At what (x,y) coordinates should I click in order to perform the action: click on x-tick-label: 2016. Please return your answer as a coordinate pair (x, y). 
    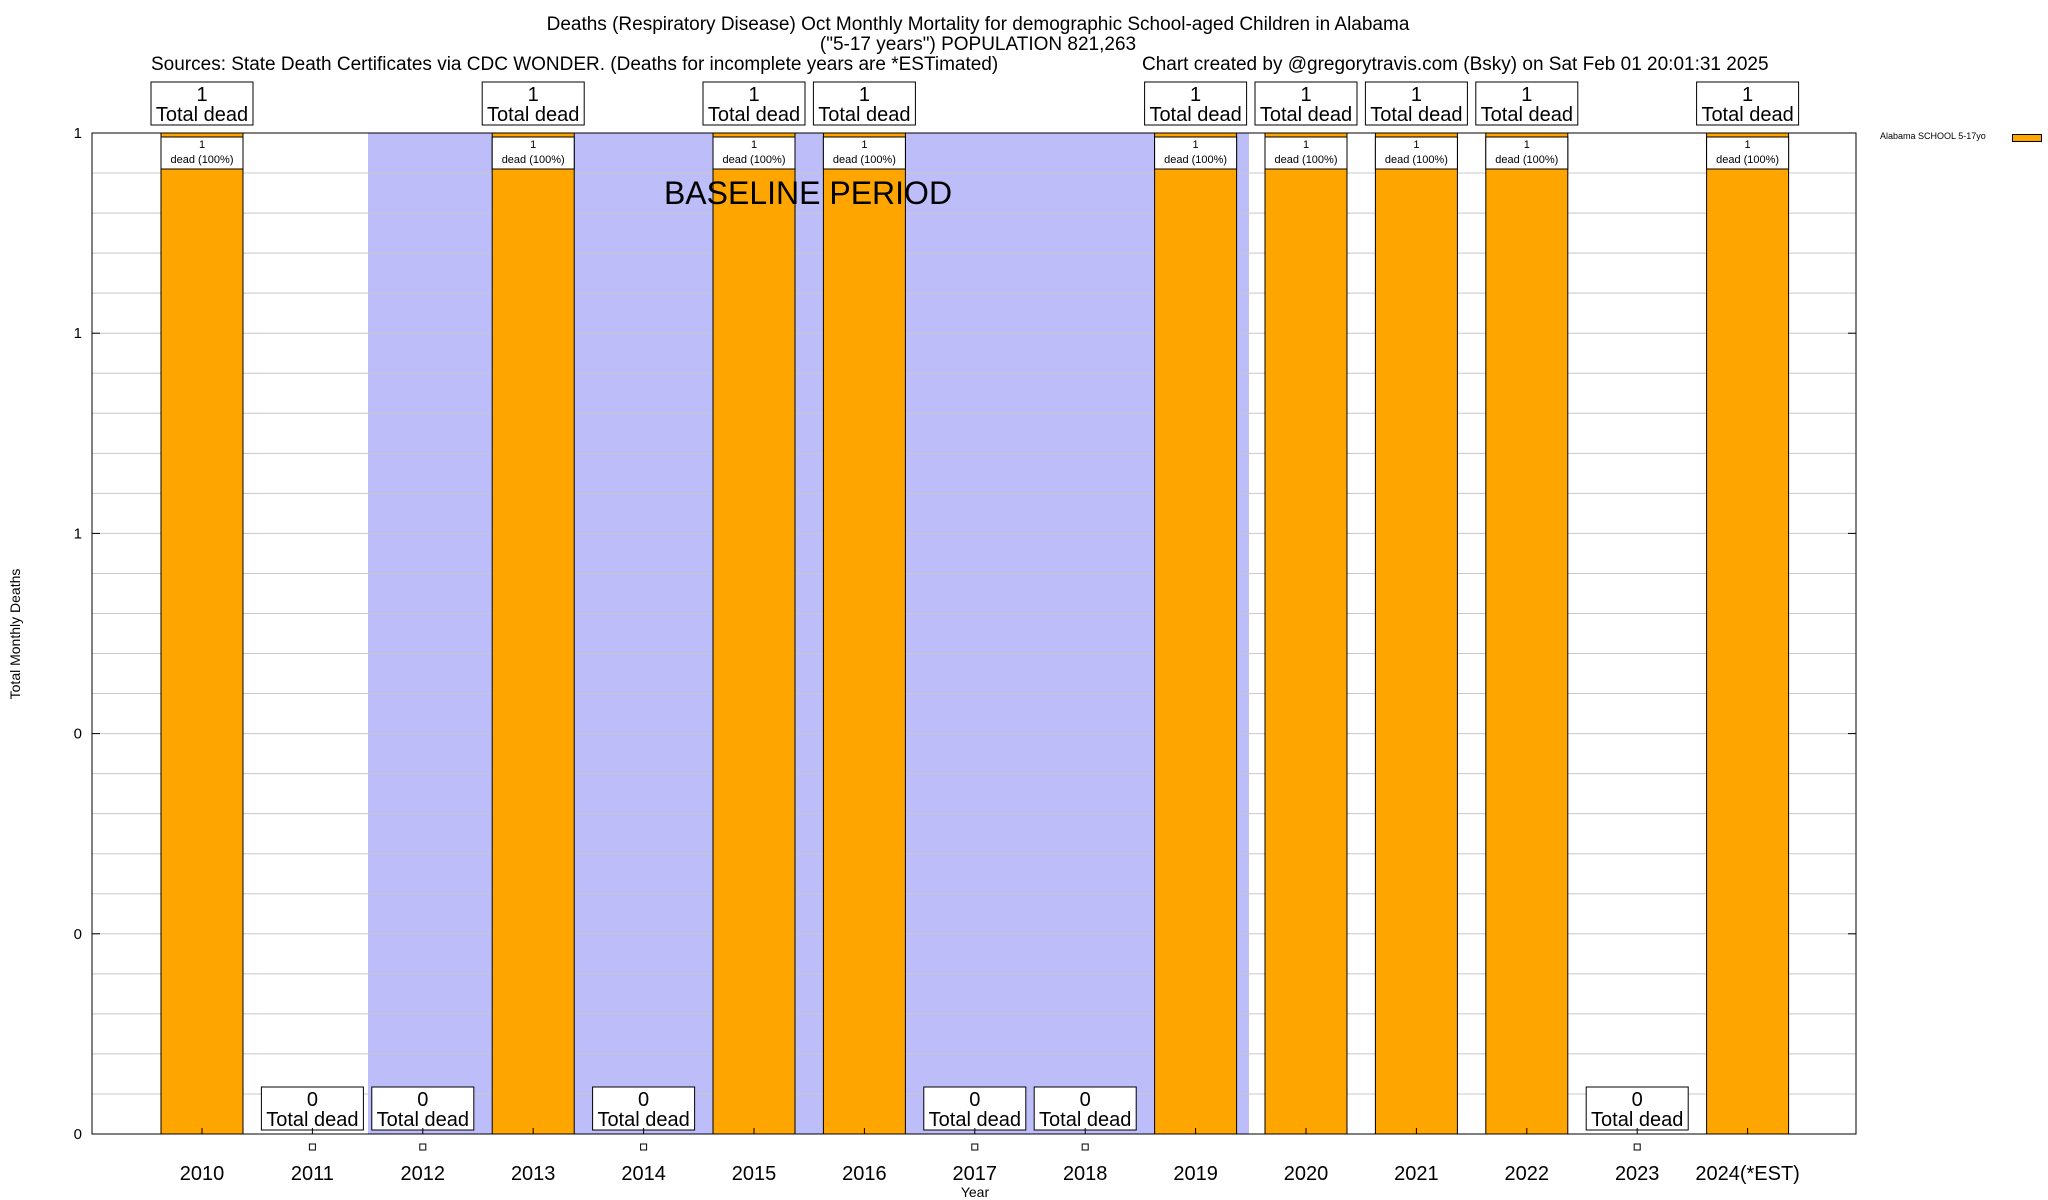
    Looking at the image, I should click on (864, 1174).